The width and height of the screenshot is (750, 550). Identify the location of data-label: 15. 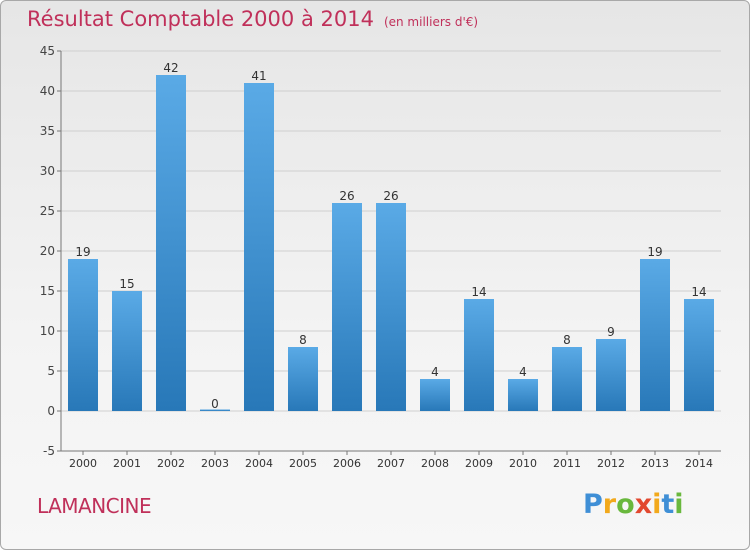
(126, 284).